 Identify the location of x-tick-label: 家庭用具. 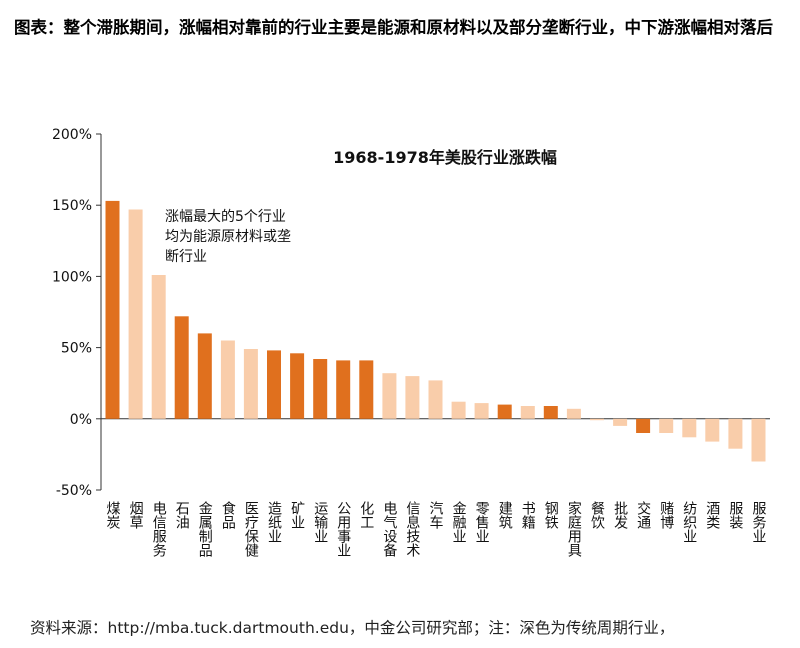
(574, 528).